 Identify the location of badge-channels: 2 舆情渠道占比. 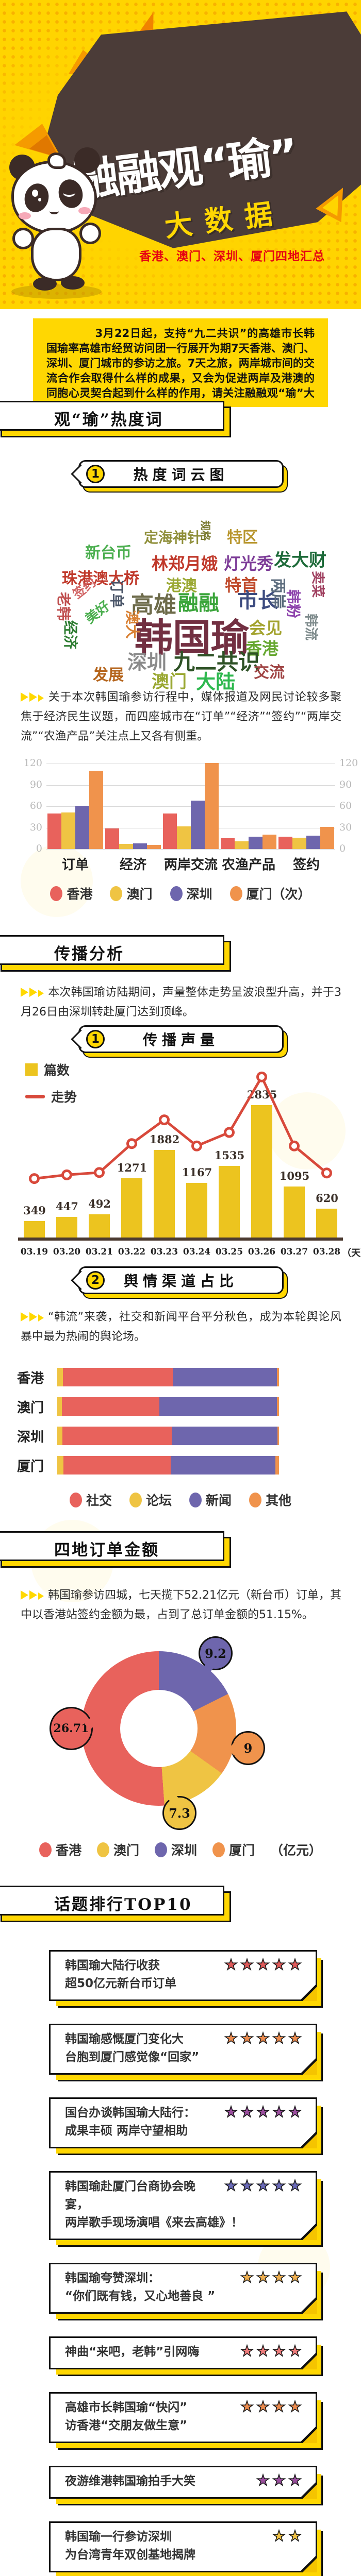
(181, 1280).